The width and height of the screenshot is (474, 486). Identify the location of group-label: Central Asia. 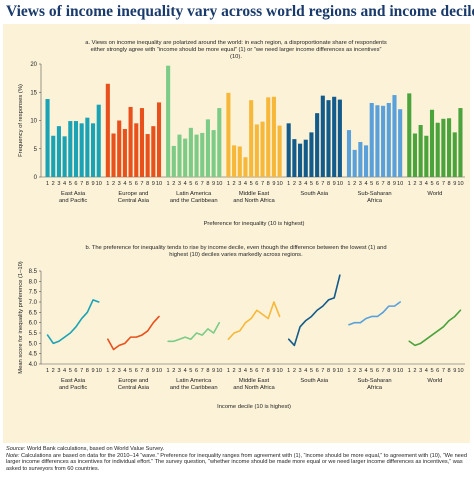
(134, 201).